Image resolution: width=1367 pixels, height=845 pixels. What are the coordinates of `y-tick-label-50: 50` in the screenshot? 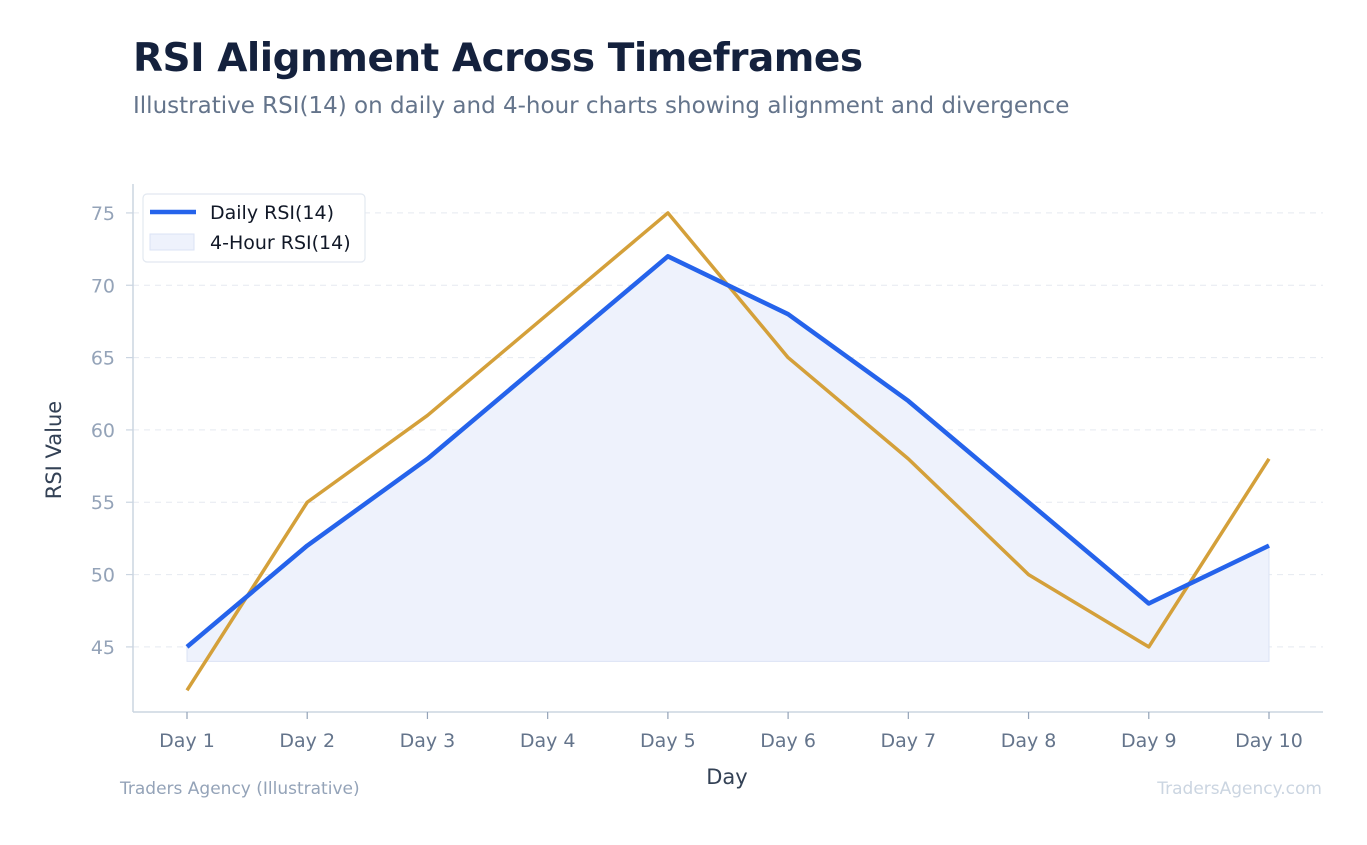 It's located at (103, 576).